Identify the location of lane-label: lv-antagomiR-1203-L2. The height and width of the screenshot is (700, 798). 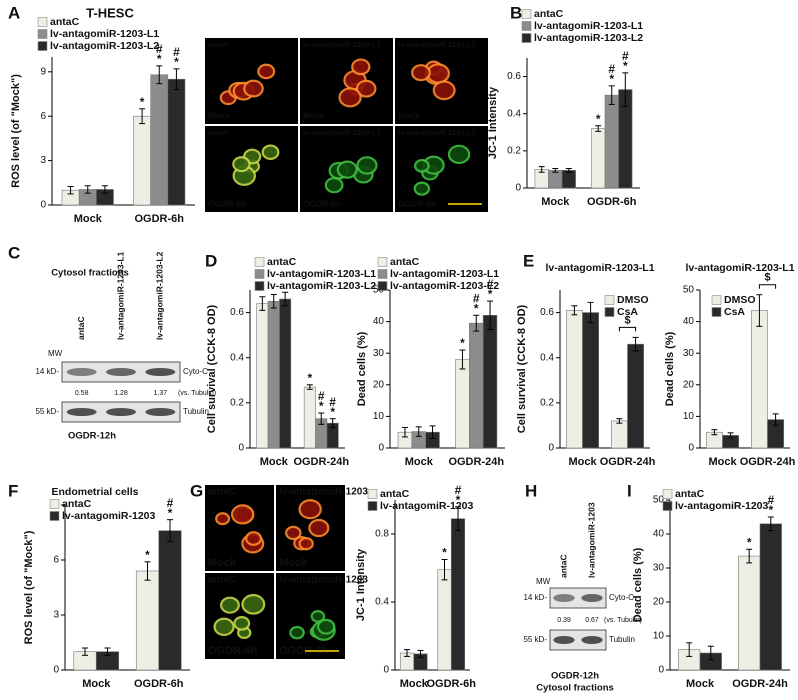
(160, 295).